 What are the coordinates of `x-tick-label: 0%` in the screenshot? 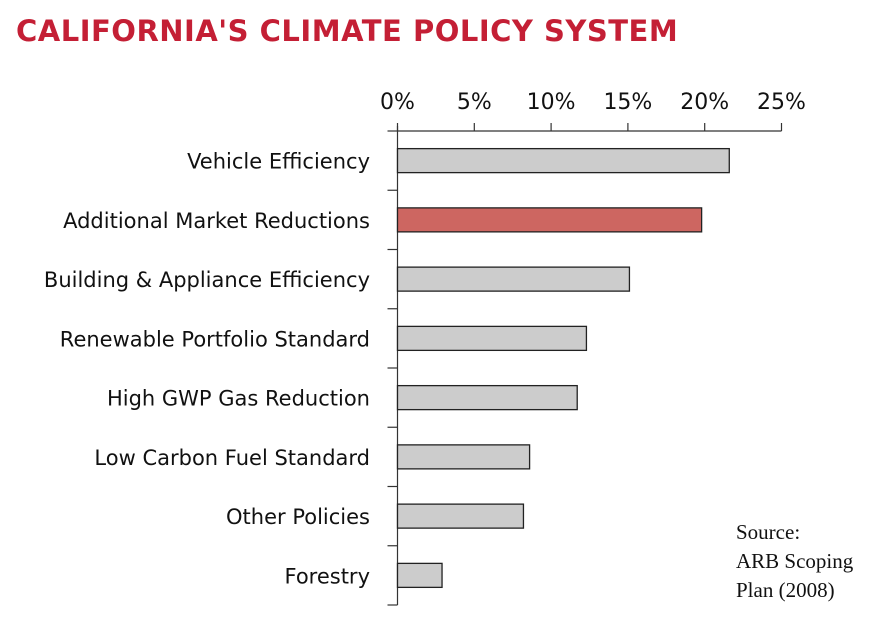 It's located at (397, 102).